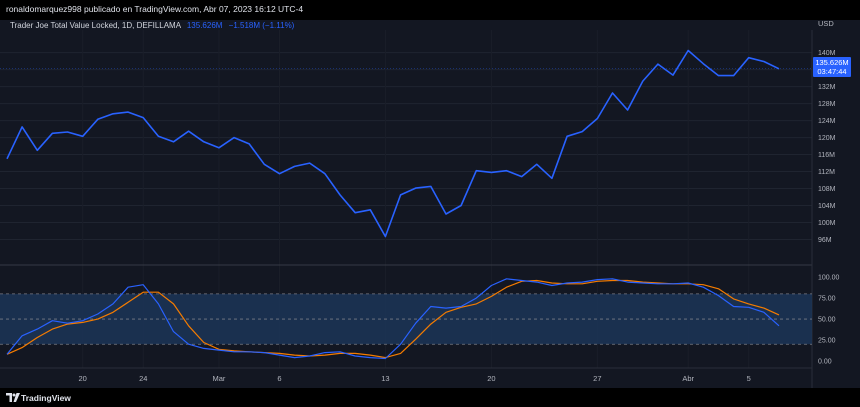 The width and height of the screenshot is (860, 407). I want to click on price-badge: 135.626M 03:47:44, so click(832, 67).